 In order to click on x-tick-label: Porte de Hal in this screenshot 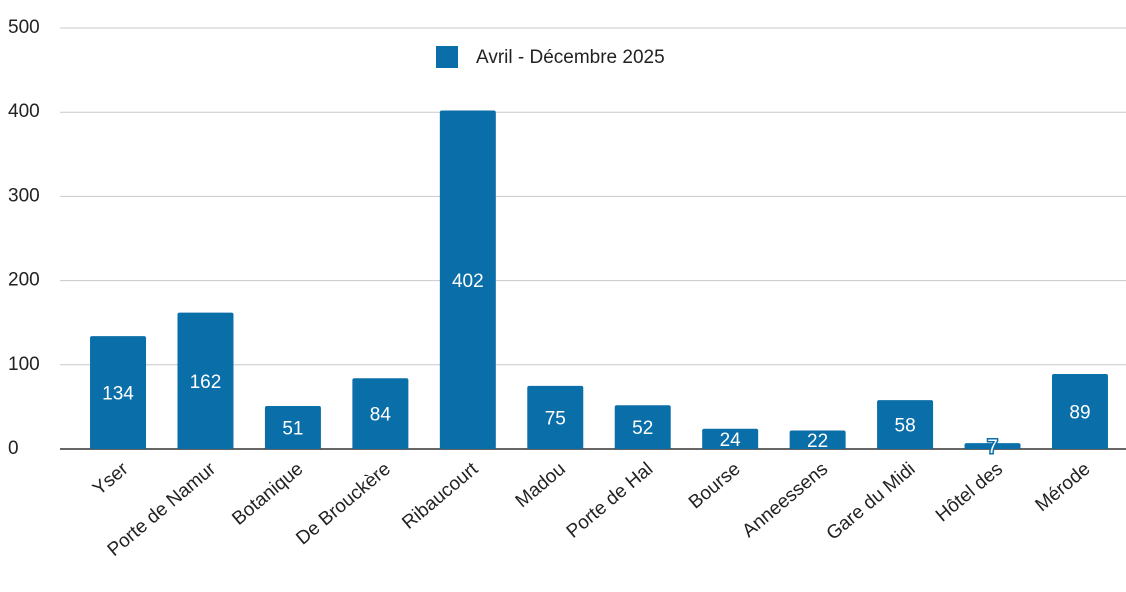, I will do `click(610, 501)`.